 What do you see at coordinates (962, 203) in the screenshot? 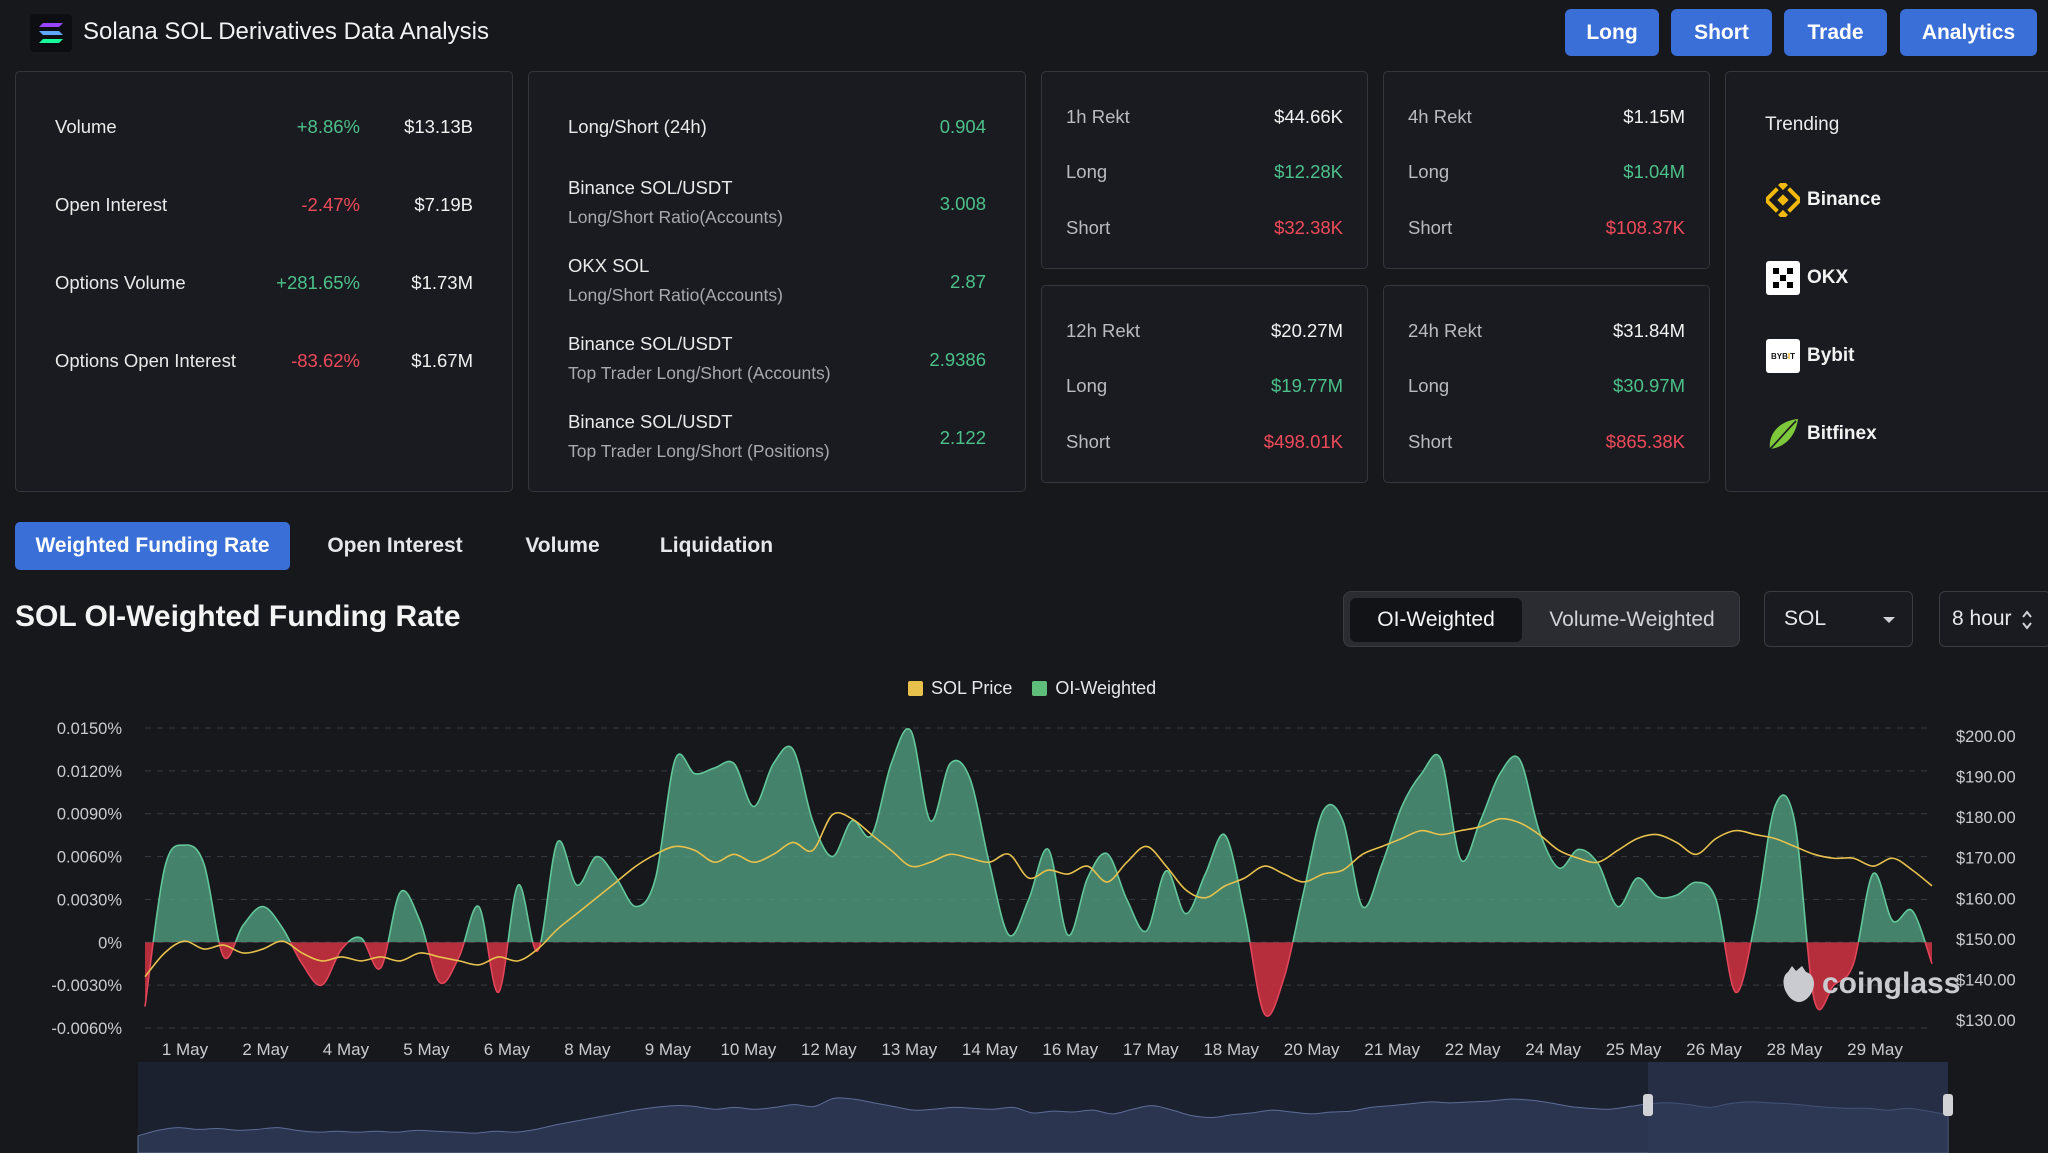
I see `ratio-value: 3.008` at bounding box center [962, 203].